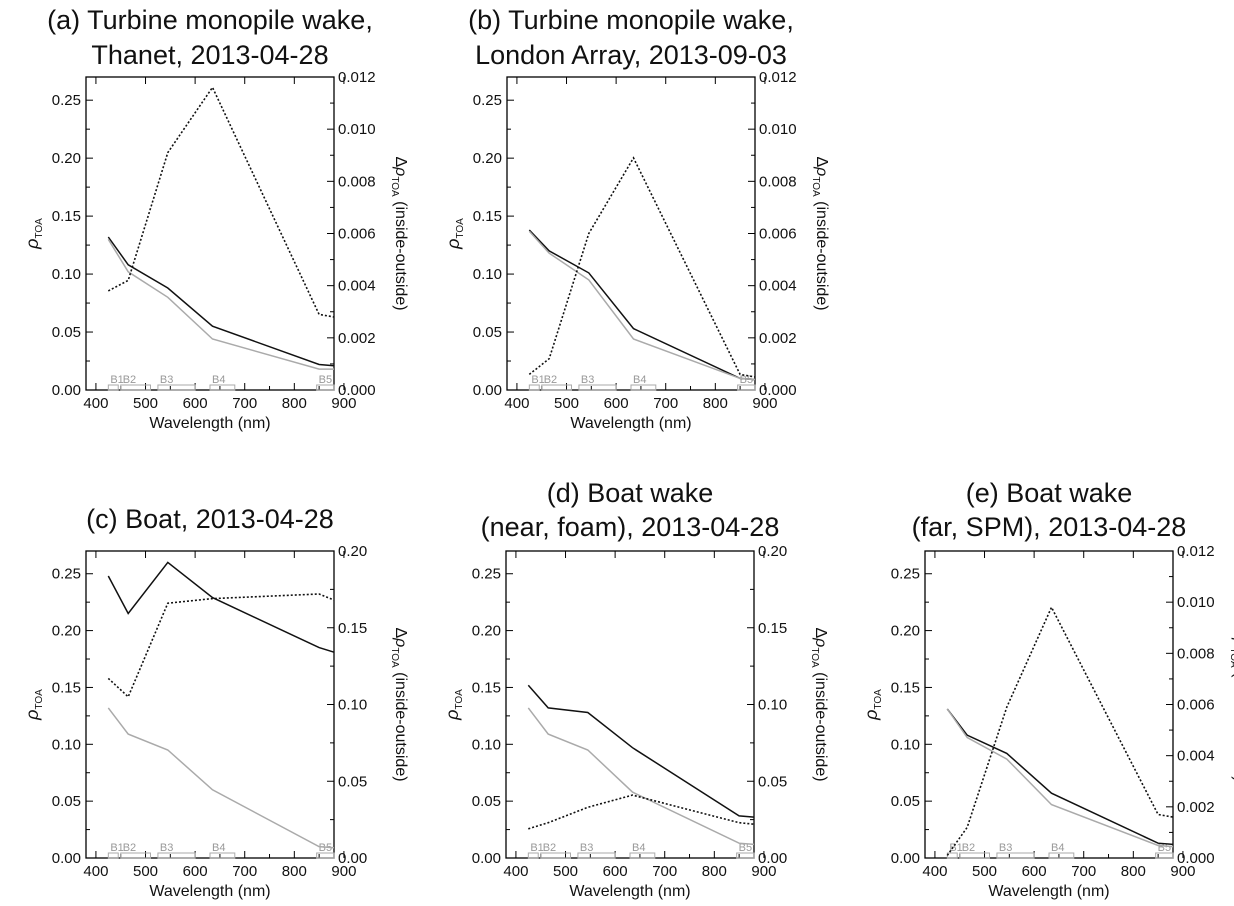  What do you see at coordinates (1196, 807) in the screenshot?
I see `y-right-tick-label: 0.002` at bounding box center [1196, 807].